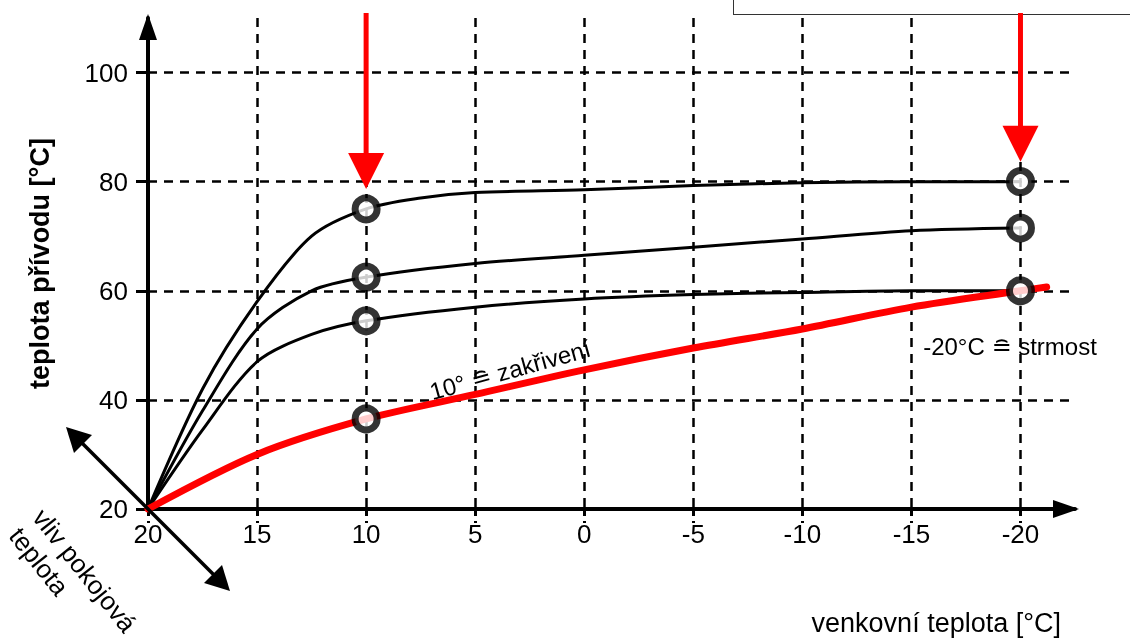  Describe the element at coordinates (148, 534) in the screenshot. I see `x-tick-label: 20` at that location.